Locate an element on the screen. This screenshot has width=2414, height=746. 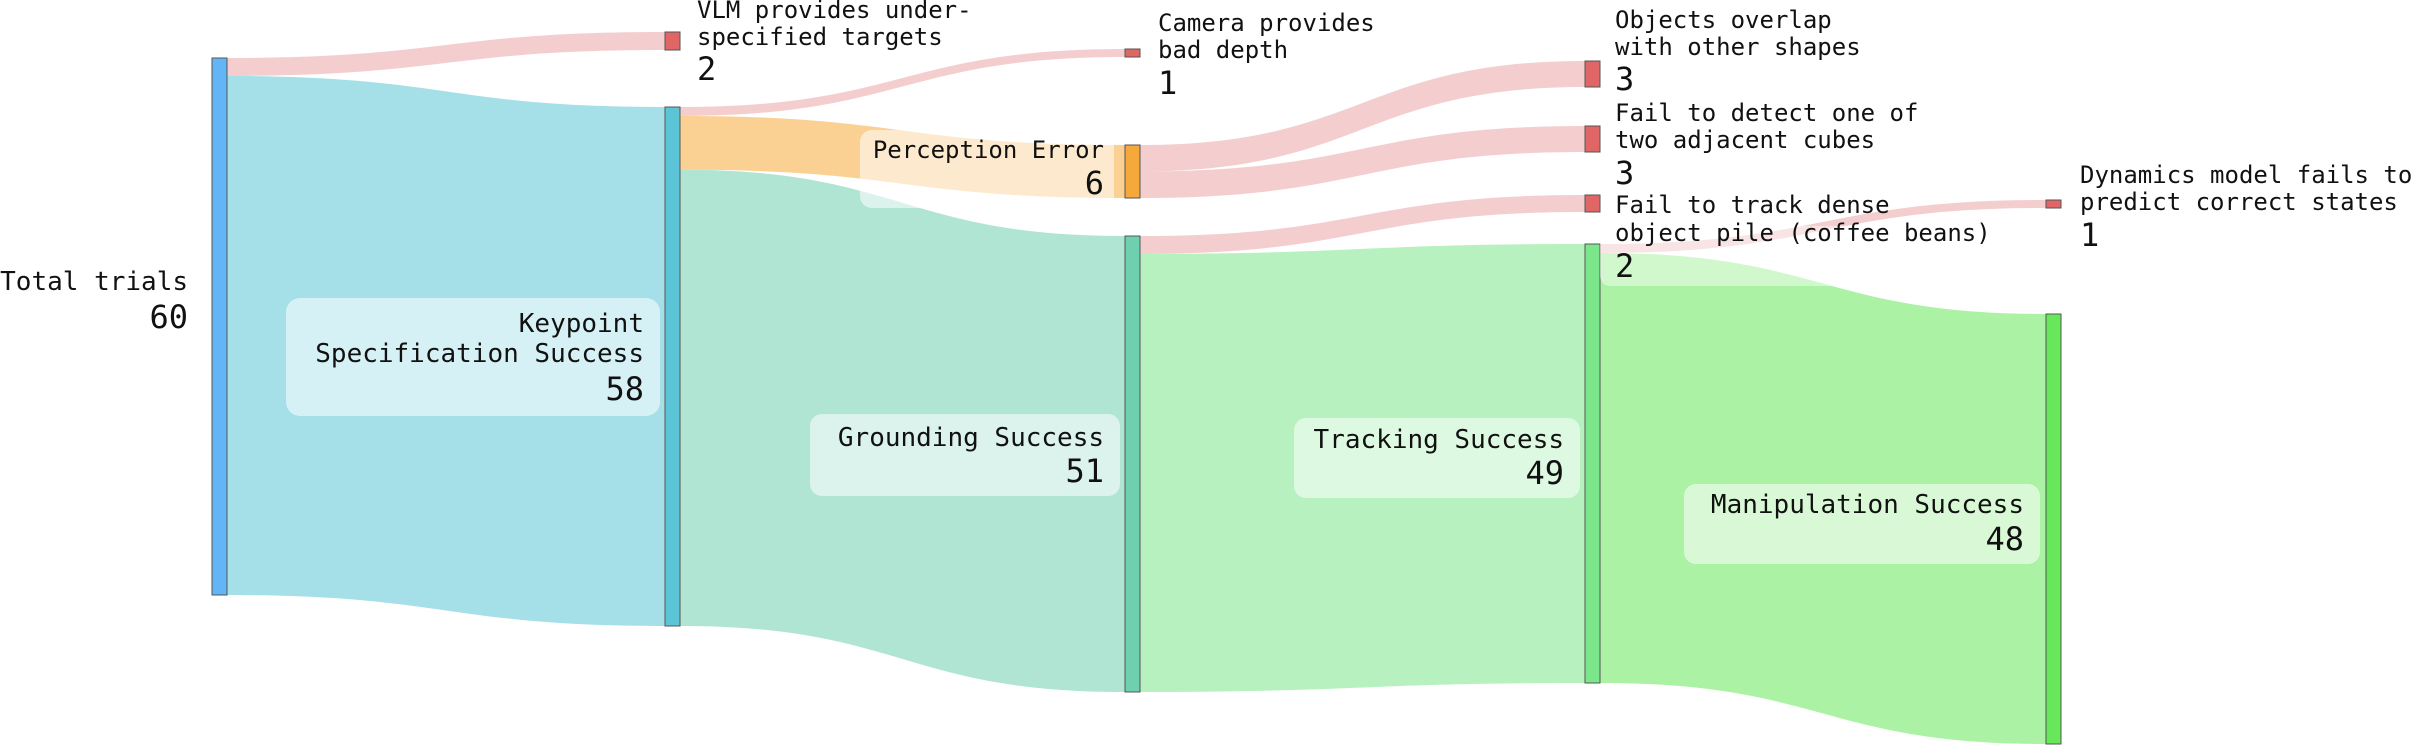
dynamics-value: 1 is located at coordinates (2089, 235).